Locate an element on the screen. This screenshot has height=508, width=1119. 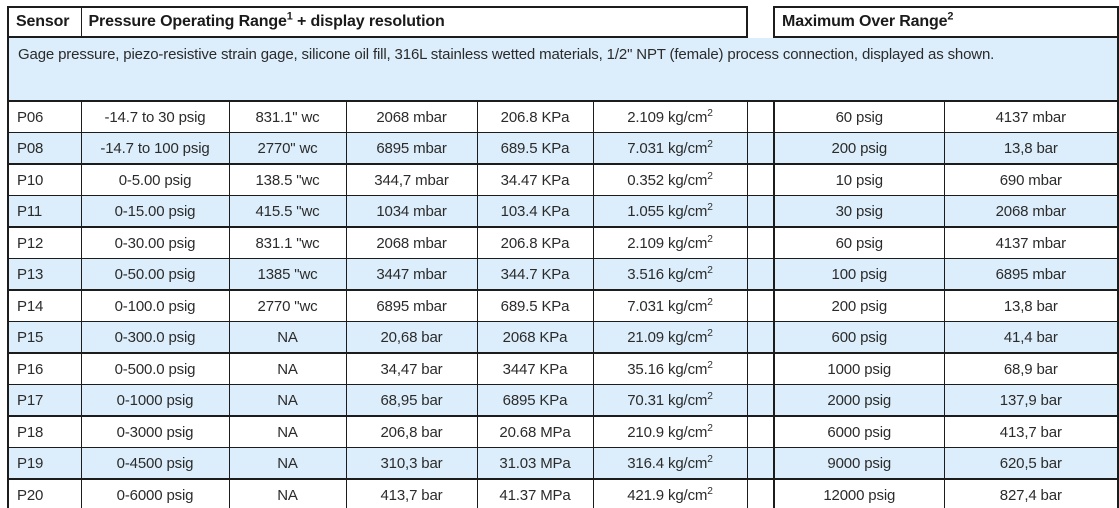
cell-over-range-psig: 9000 psig is located at coordinates (859, 463).